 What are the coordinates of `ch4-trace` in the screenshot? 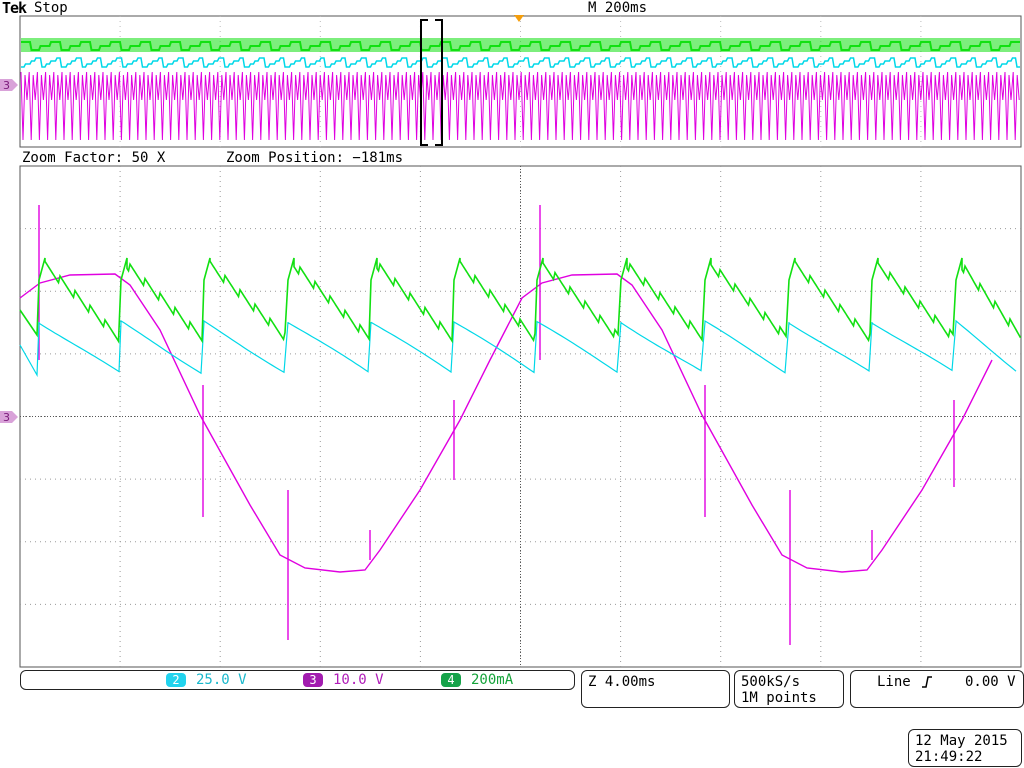 It's located at (520, 300).